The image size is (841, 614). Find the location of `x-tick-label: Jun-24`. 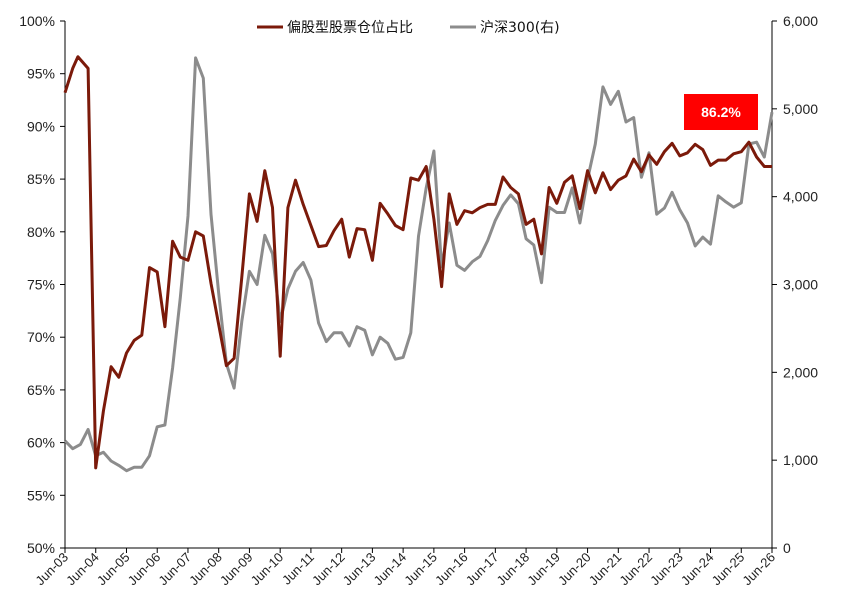

x-tick-label: Jun-24 is located at coordinates (697, 569).